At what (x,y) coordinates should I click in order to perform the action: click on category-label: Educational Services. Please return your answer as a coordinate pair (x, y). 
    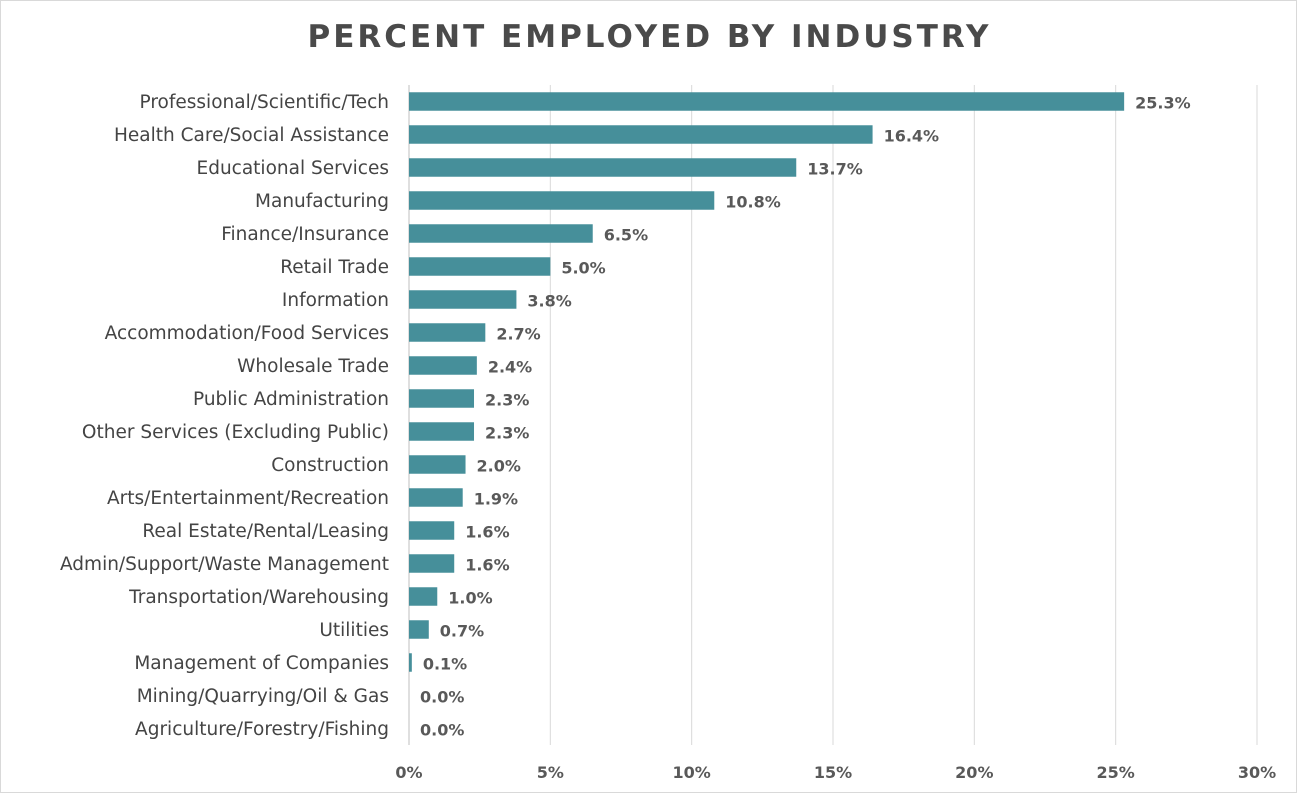
    Looking at the image, I should click on (293, 168).